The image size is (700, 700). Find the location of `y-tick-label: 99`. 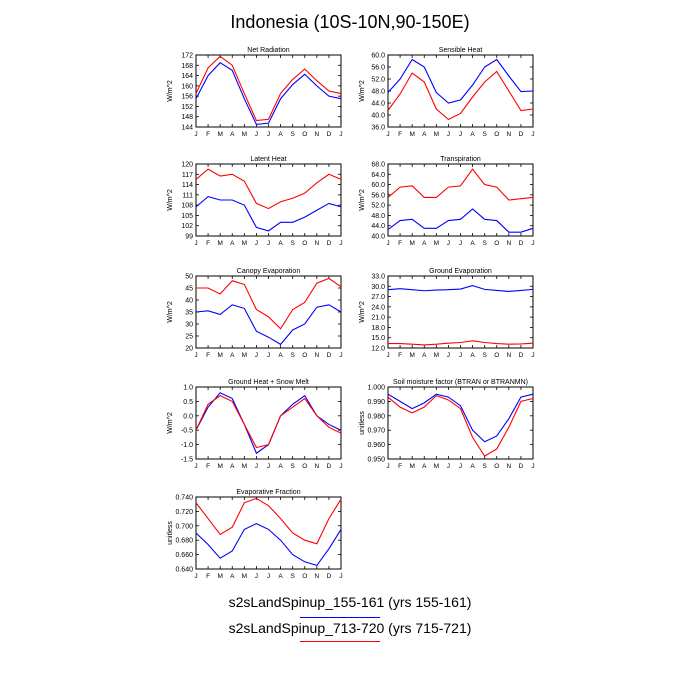

y-tick-label: 99 is located at coordinates (189, 237).